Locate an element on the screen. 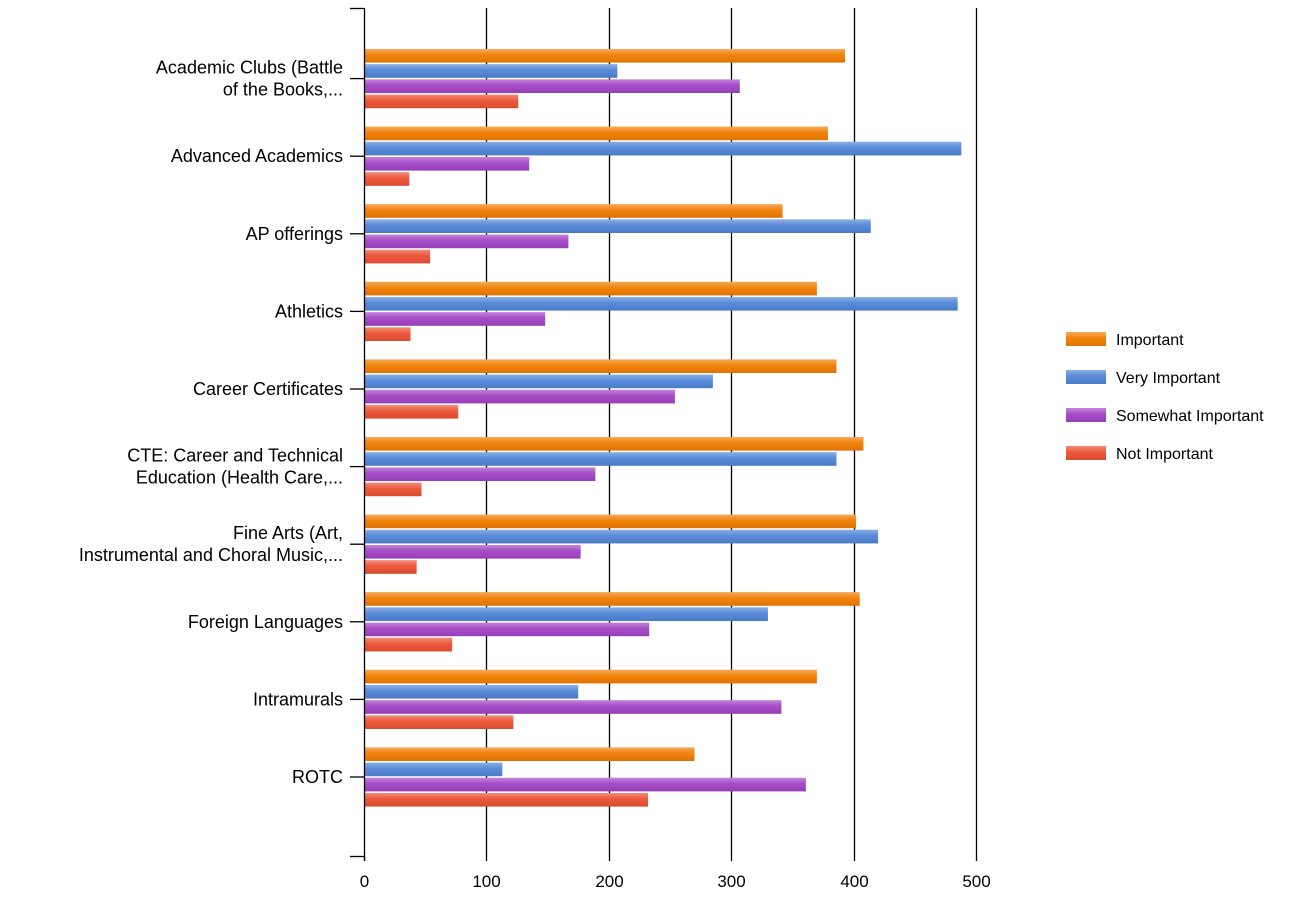 The width and height of the screenshot is (1309, 903). y-category-label: AP offerings is located at coordinates (294, 234).